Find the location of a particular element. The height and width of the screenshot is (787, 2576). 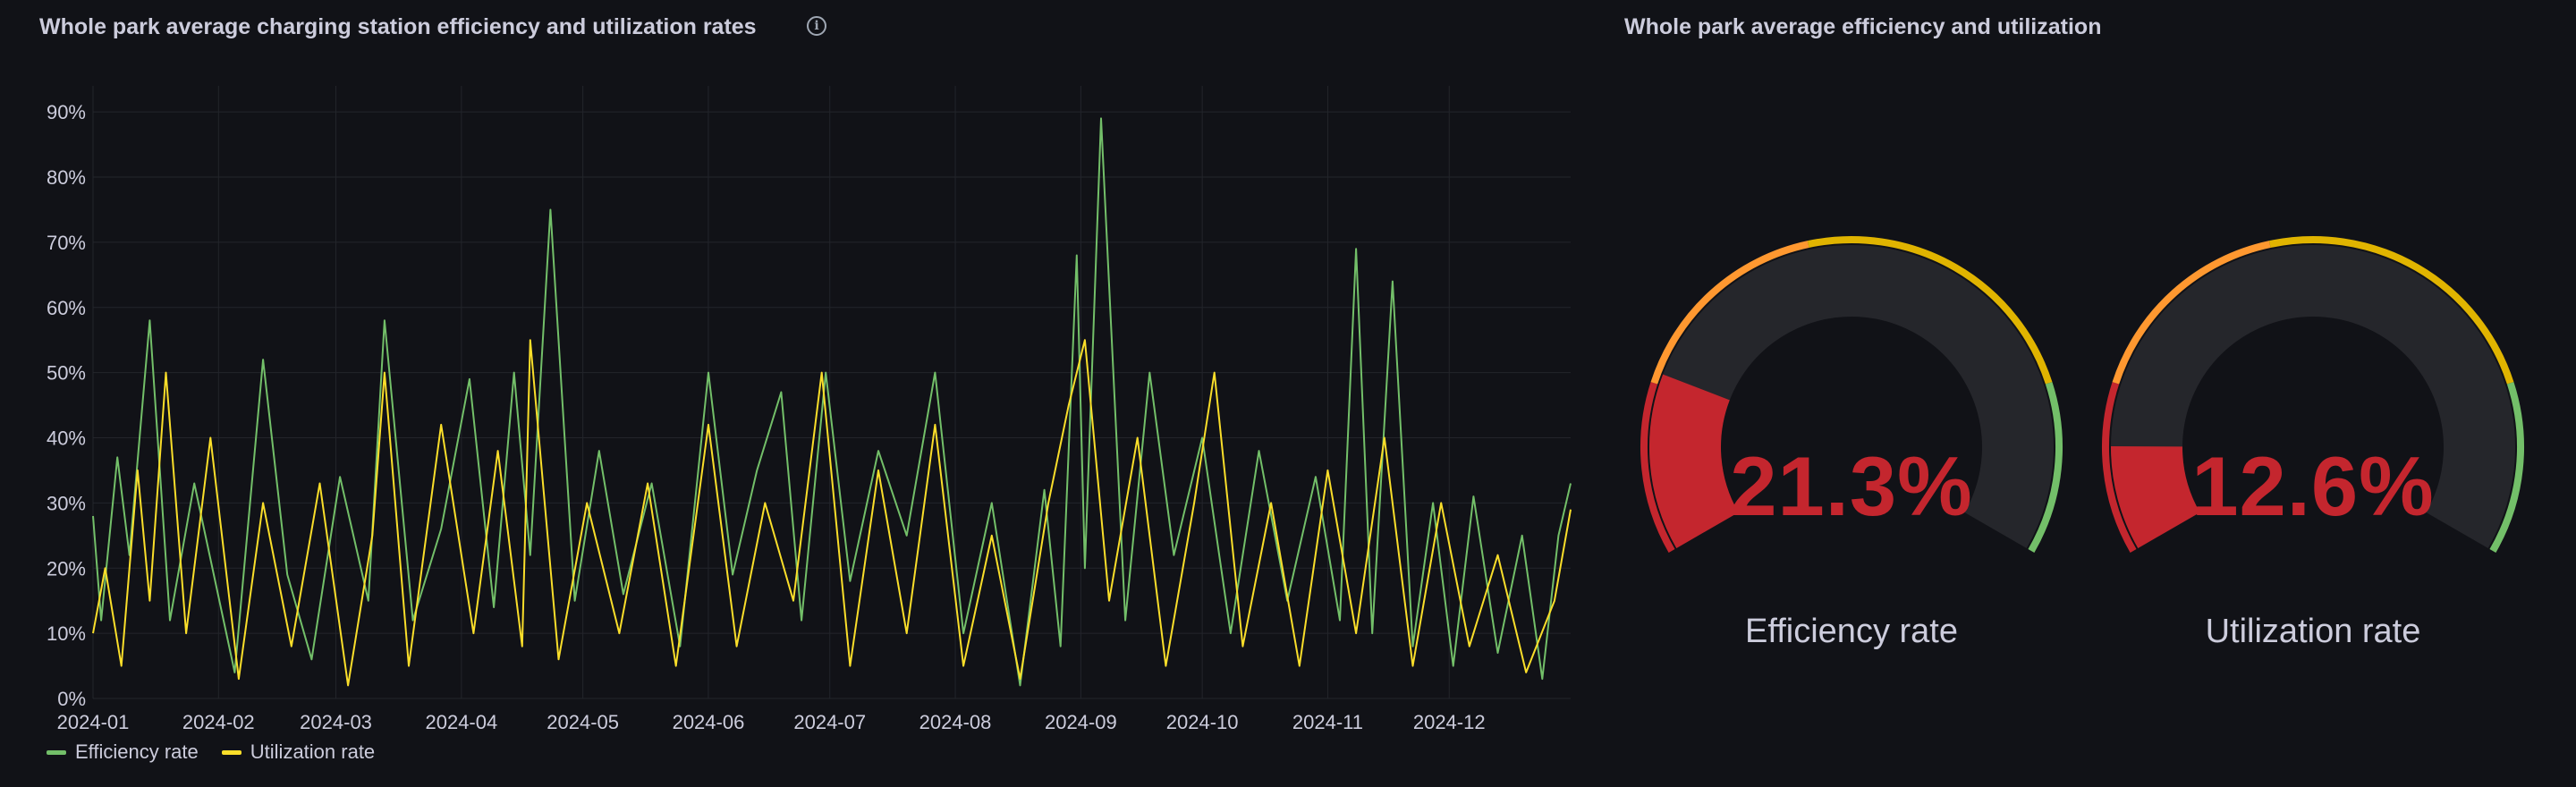

y-tick-label: 10% is located at coordinates (66, 633).